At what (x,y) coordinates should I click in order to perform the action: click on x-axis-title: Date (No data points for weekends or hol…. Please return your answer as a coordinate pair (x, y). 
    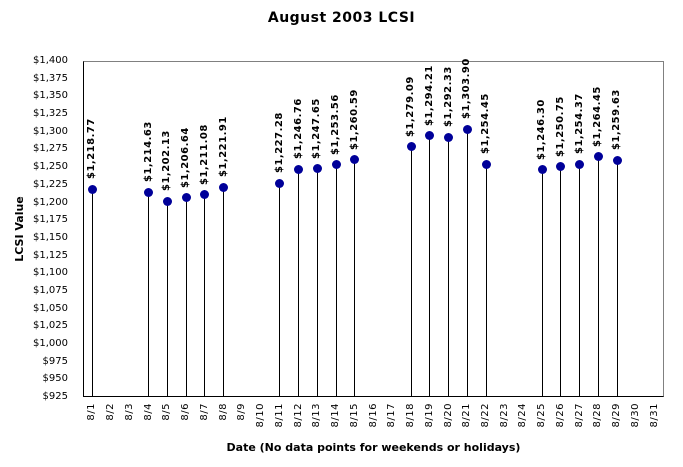
    Looking at the image, I should click on (373, 447).